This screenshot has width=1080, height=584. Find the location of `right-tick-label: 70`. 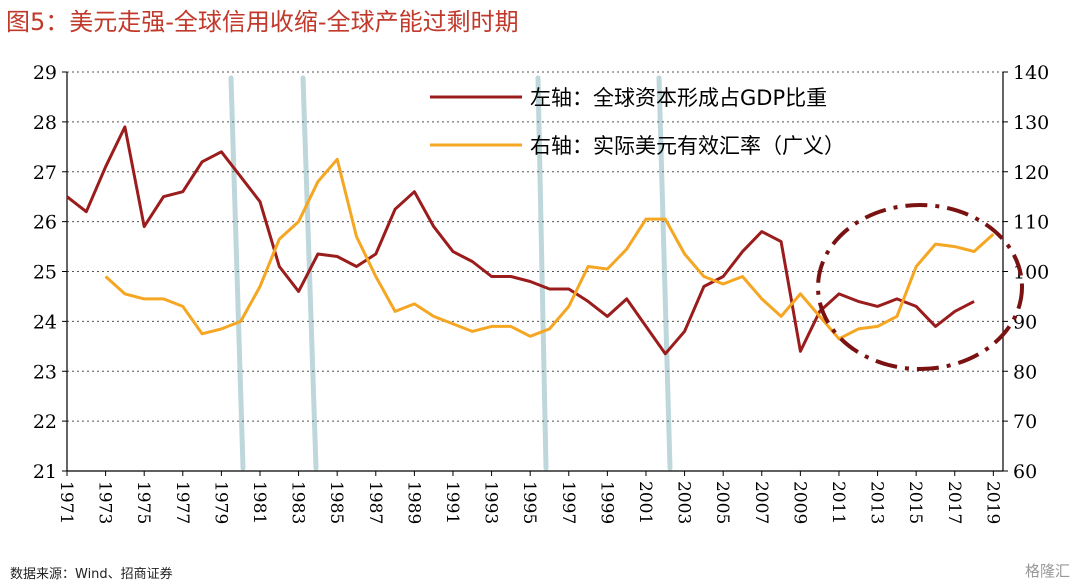

right-tick-label: 70 is located at coordinates (1025, 422).